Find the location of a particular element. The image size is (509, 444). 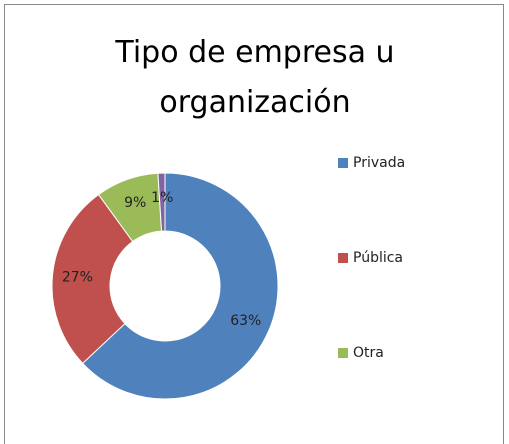

legend-label: Privada is located at coordinates (379, 163).